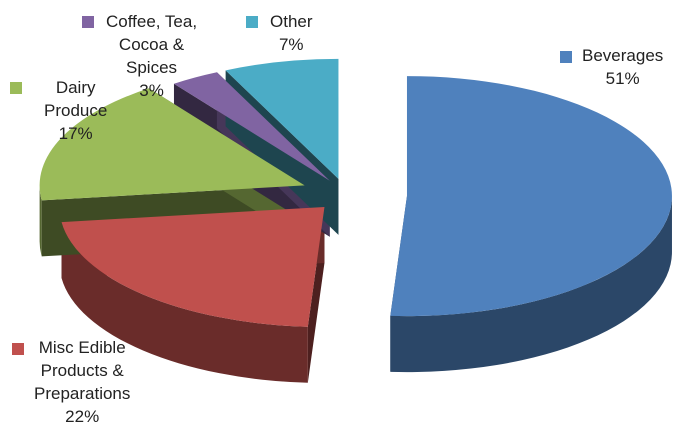  Describe the element at coordinates (291, 44) in the screenshot. I see `label-other-pct: 7%` at that location.